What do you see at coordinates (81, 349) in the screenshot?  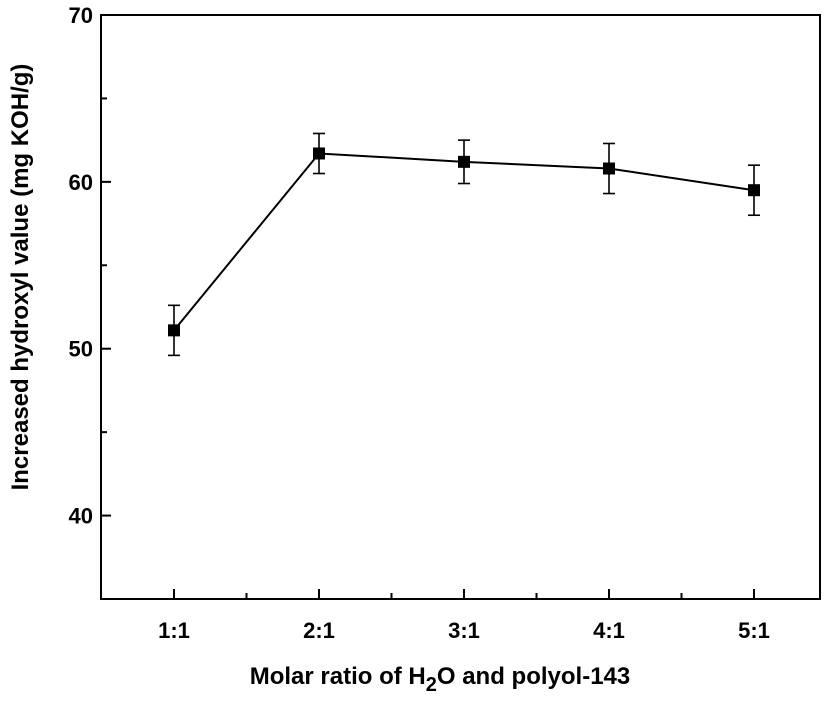 I see `y-tick-label: 50` at bounding box center [81, 349].